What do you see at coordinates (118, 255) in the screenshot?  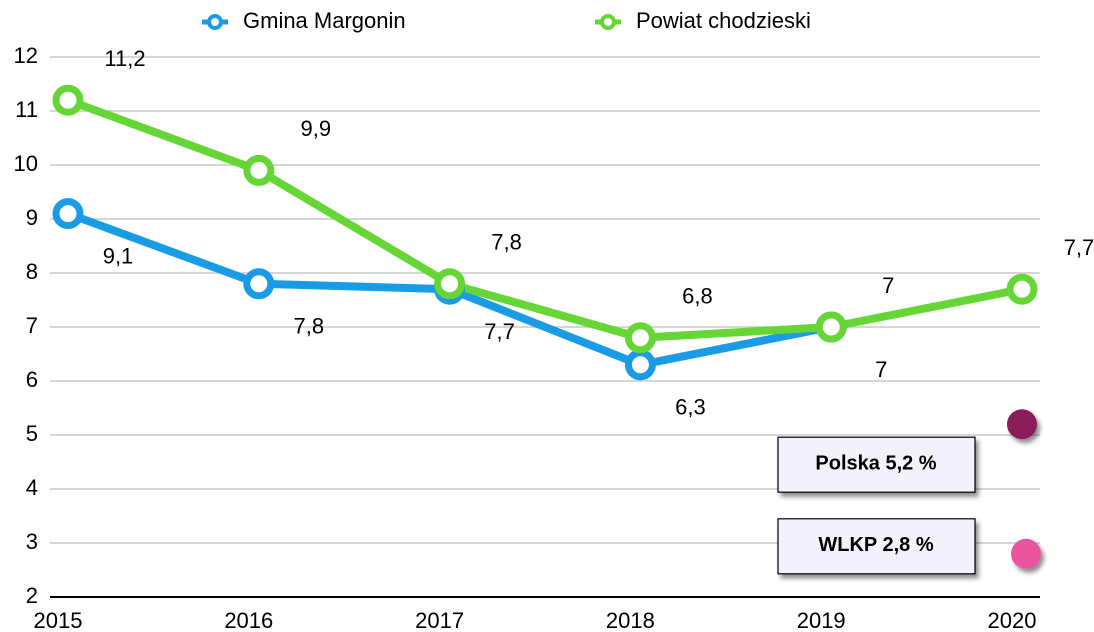 I see `data-label: 9,1` at bounding box center [118, 255].